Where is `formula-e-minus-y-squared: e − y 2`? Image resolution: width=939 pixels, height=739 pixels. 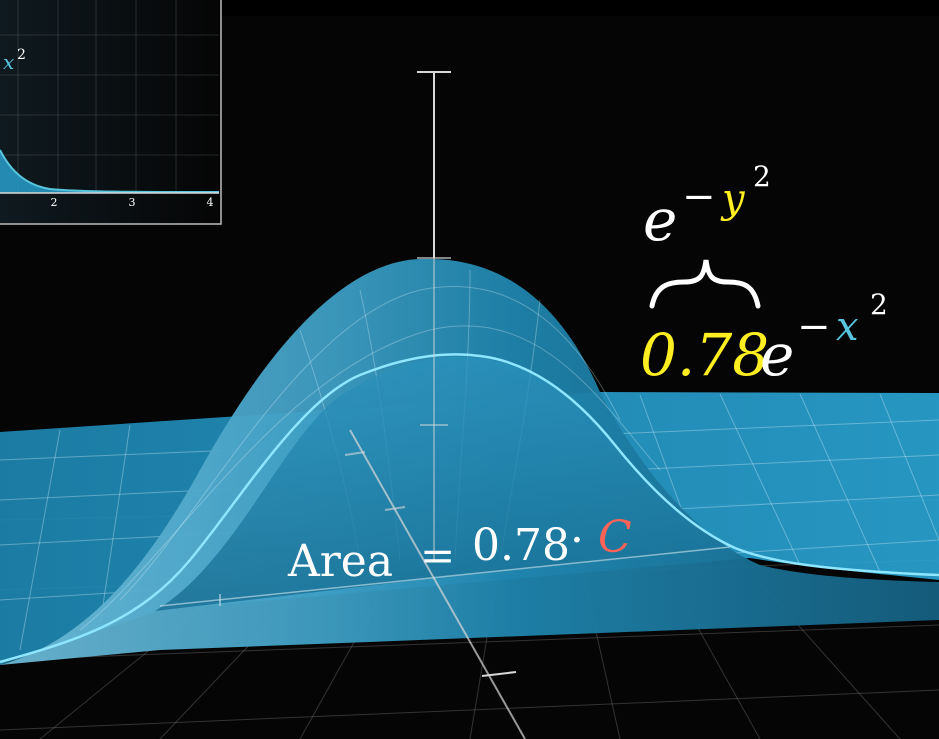
formula-e-minus-y-squared: e − y 2 is located at coordinates (707, 207).